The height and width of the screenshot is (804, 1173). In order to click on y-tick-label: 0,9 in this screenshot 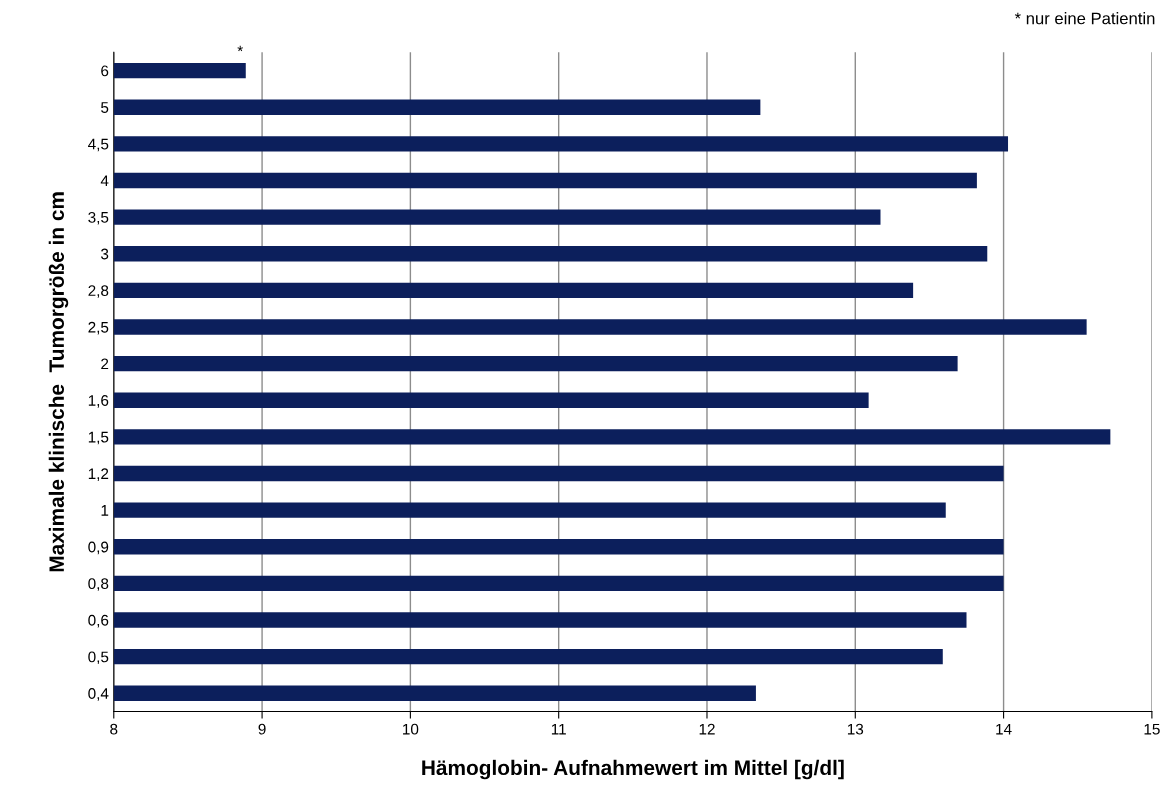, I will do `click(98, 548)`.